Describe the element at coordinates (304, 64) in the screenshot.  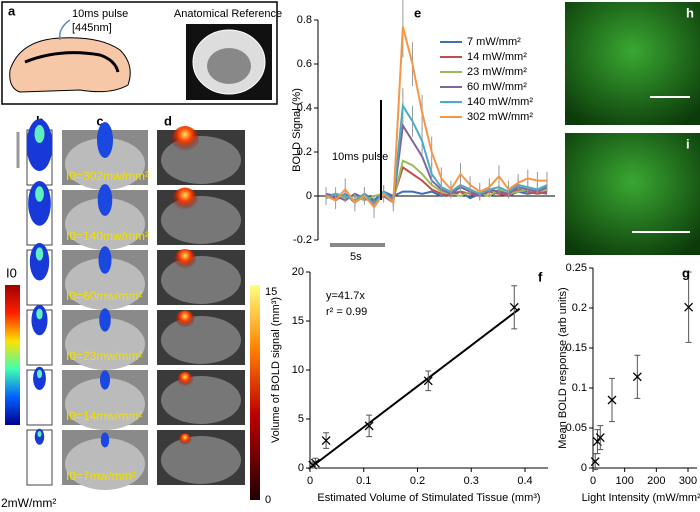
I see `y-tick-label: 0.6` at that location.